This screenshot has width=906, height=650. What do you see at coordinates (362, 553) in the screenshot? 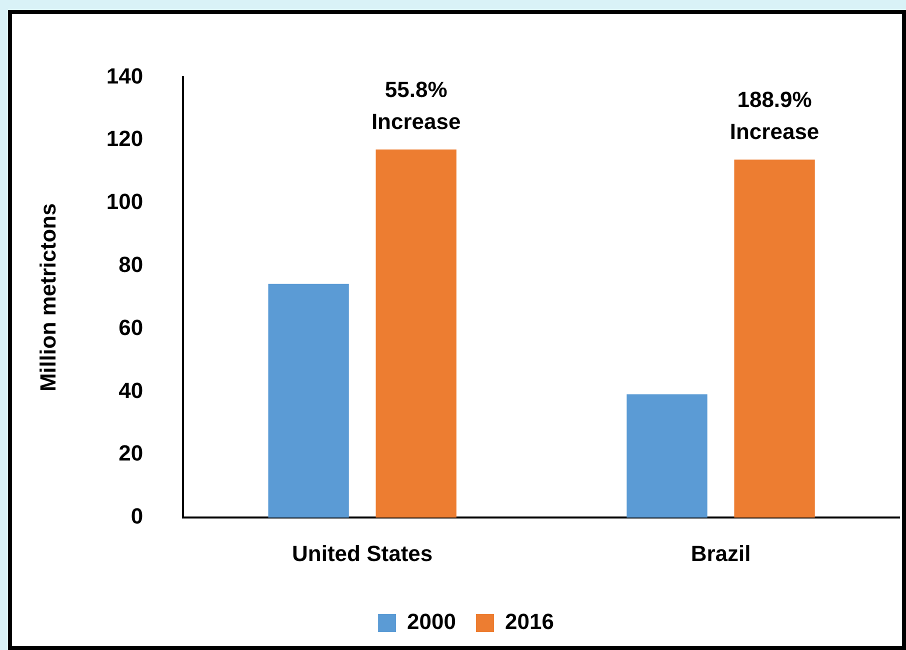
I see `x-tick-label: United States` at bounding box center [362, 553].